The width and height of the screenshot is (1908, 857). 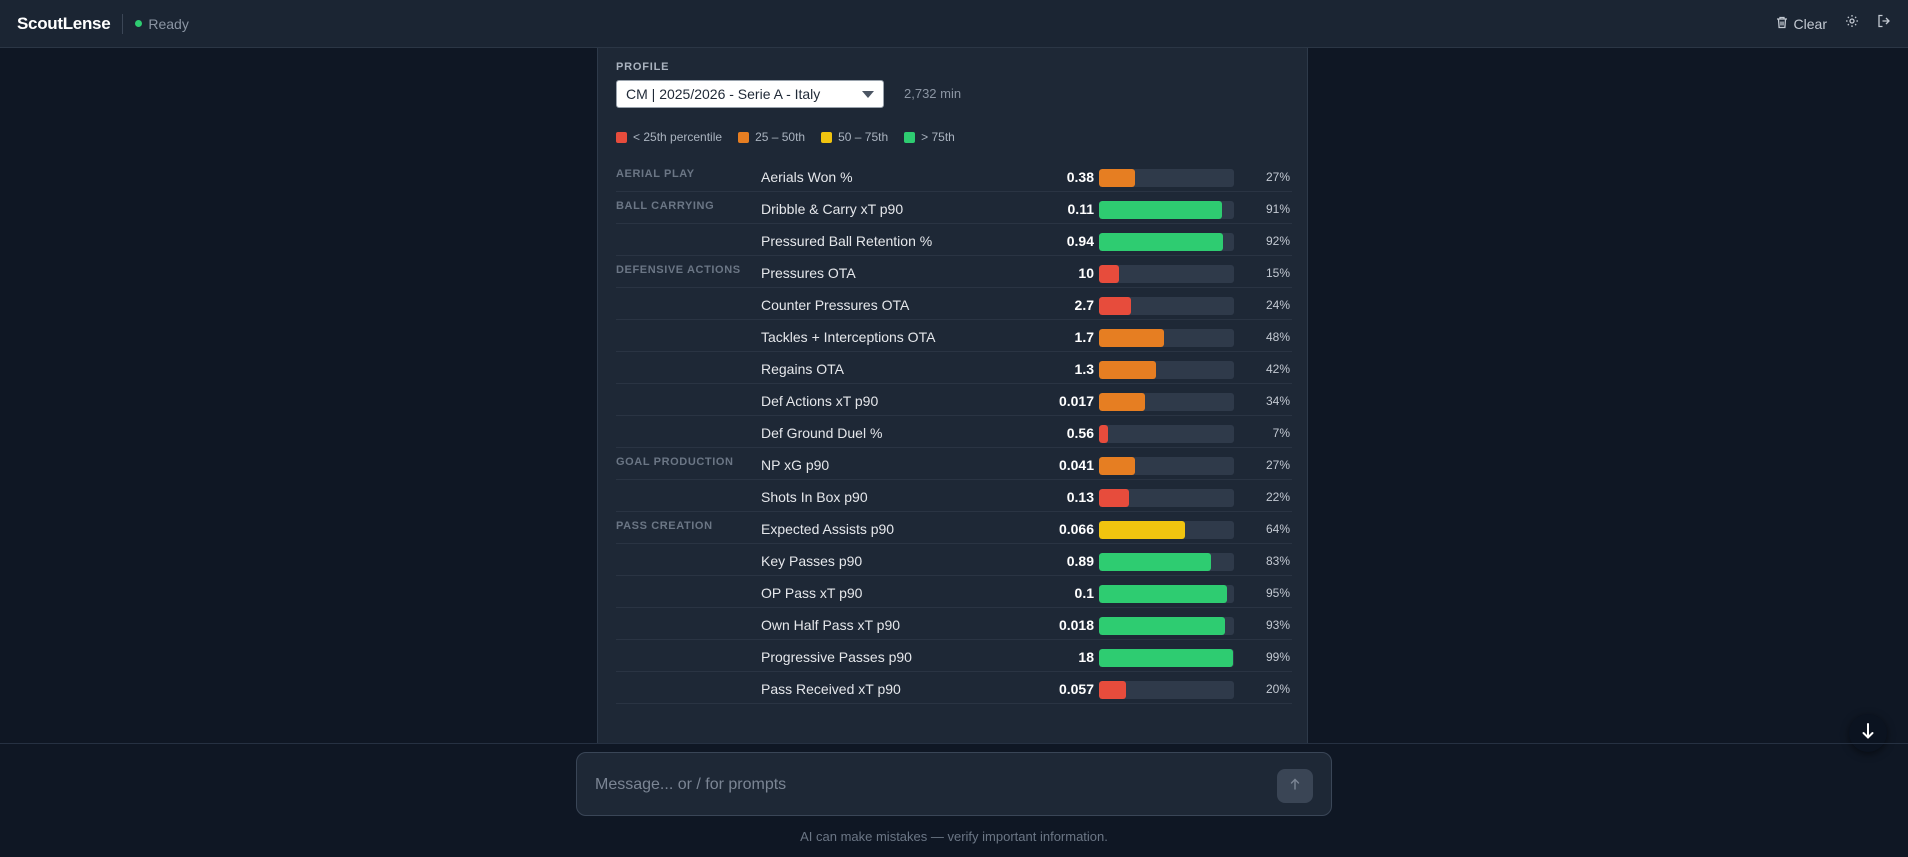 I want to click on percentile-label: 48%, so click(x=1277, y=337).